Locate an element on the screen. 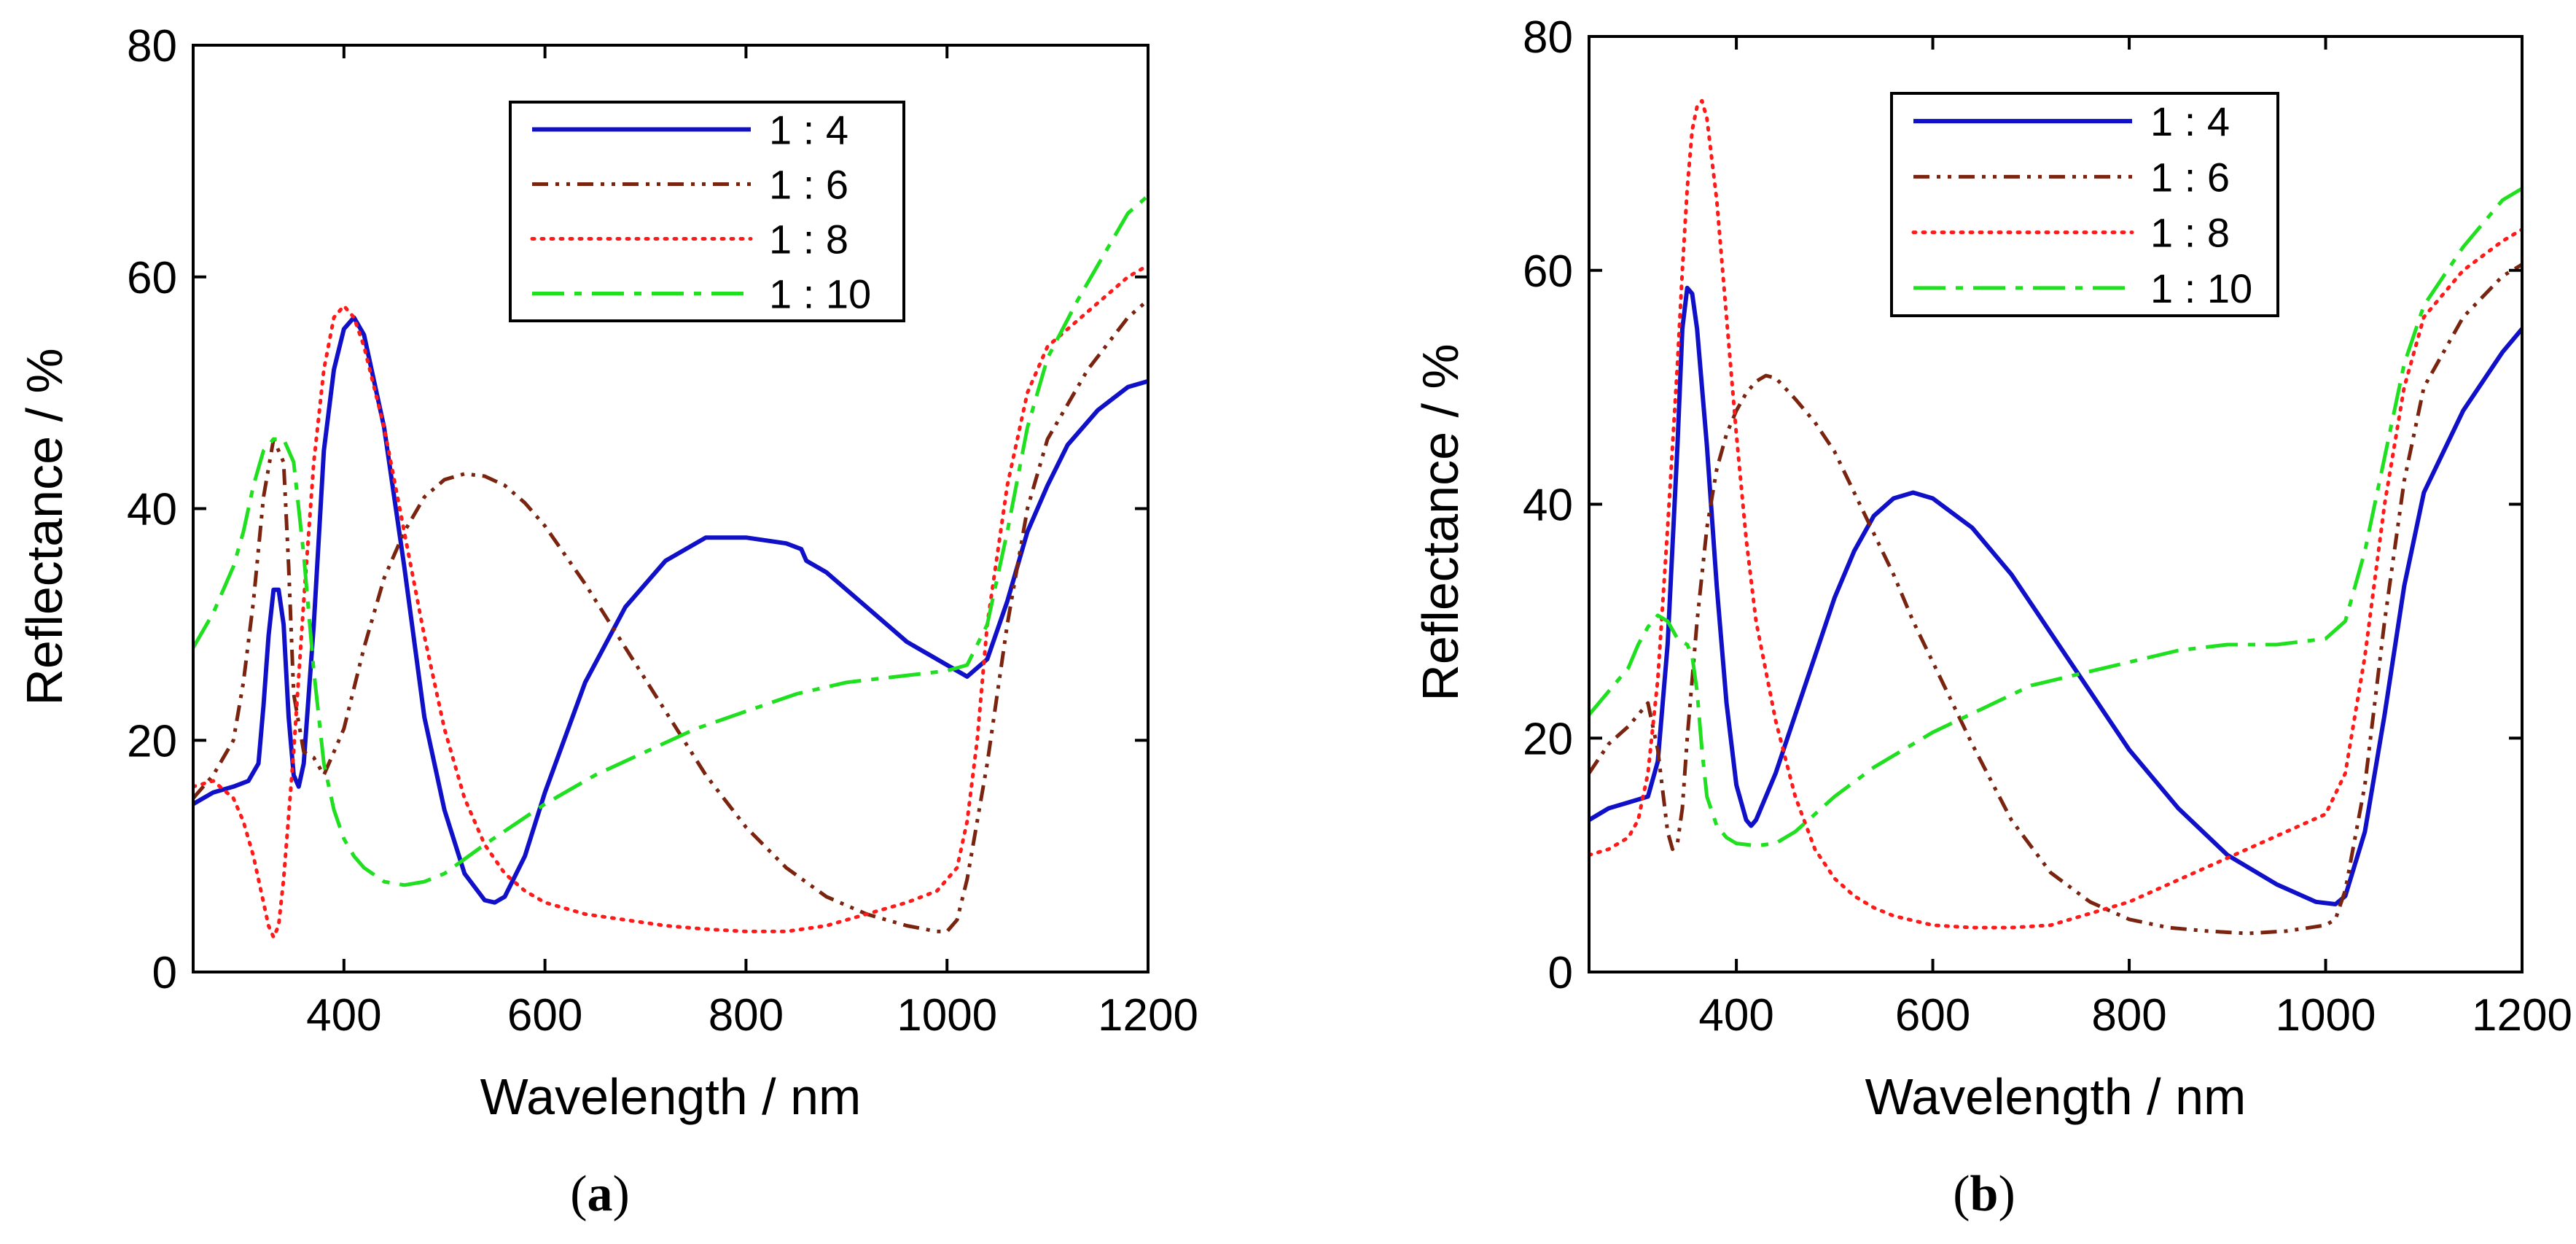 This screenshot has width=2576, height=1244. panel-label: (b) is located at coordinates (1984, 1194).